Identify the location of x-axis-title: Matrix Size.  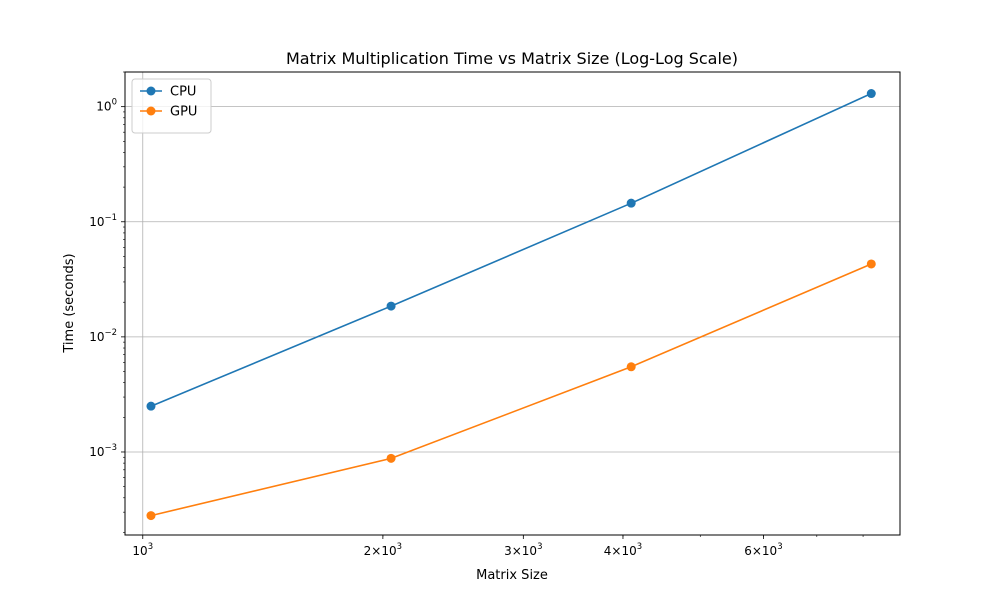
(512, 575).